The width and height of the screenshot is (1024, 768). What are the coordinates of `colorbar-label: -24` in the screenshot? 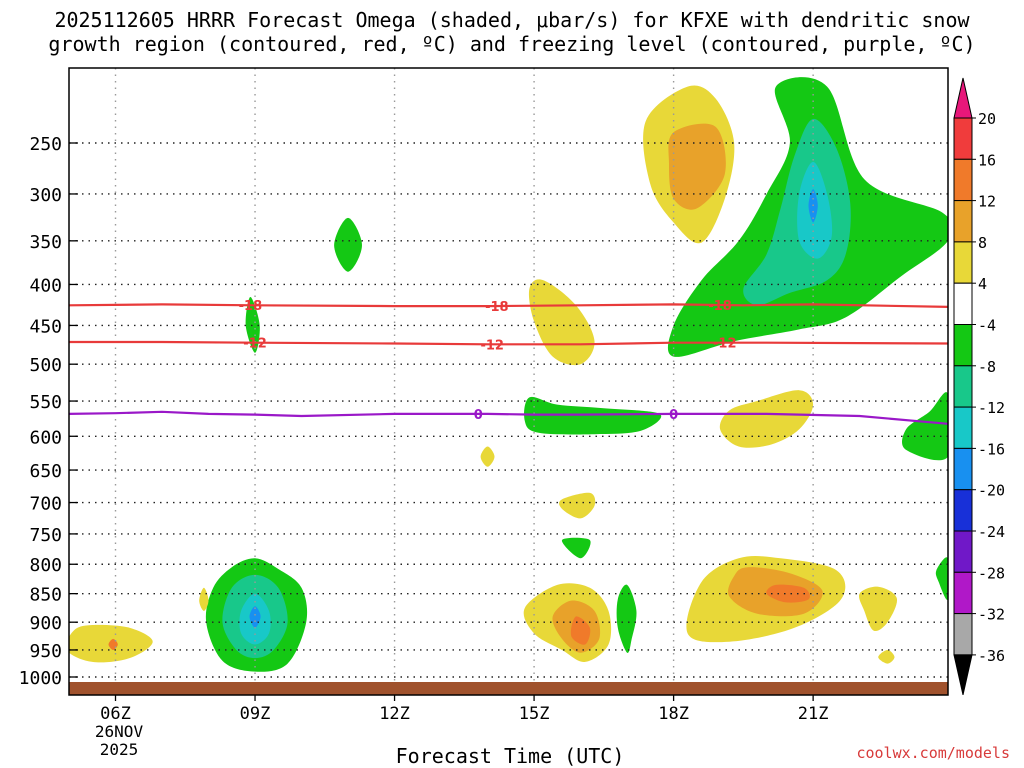 It's located at (991, 532).